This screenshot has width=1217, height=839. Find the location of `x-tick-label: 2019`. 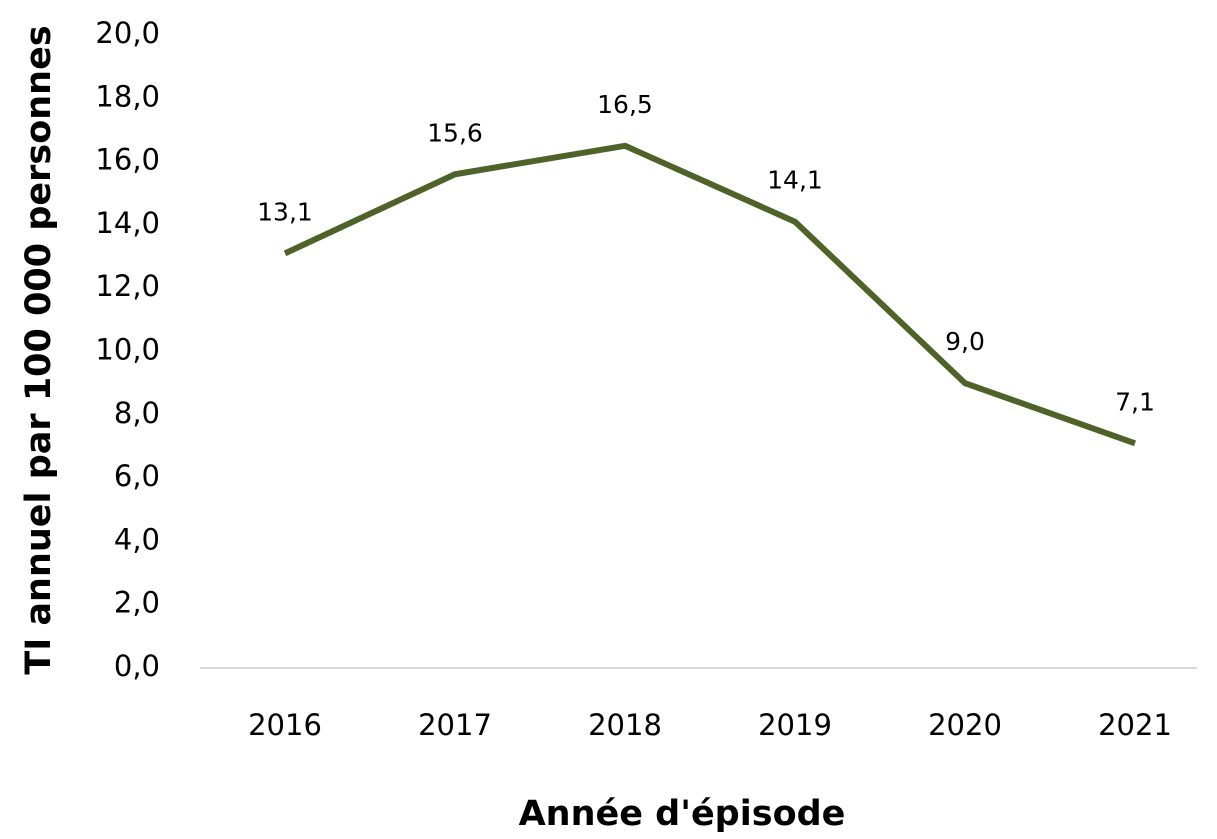

x-tick-label: 2019 is located at coordinates (795, 725).